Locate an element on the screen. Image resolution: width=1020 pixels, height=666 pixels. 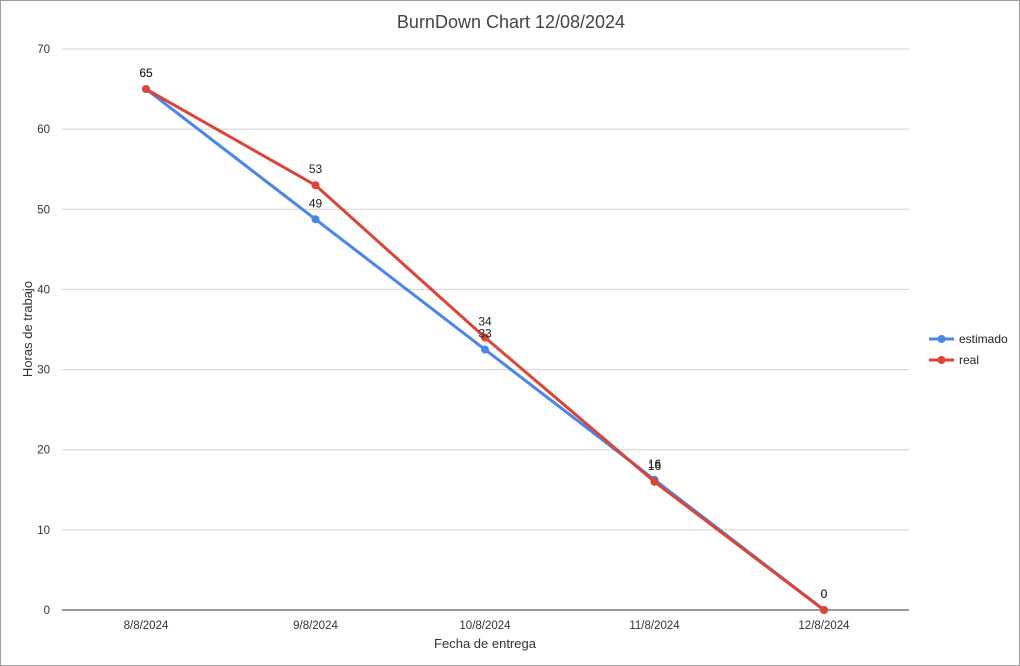
chart-title: BurnDown Chart 12/08/2024 is located at coordinates (511, 22).